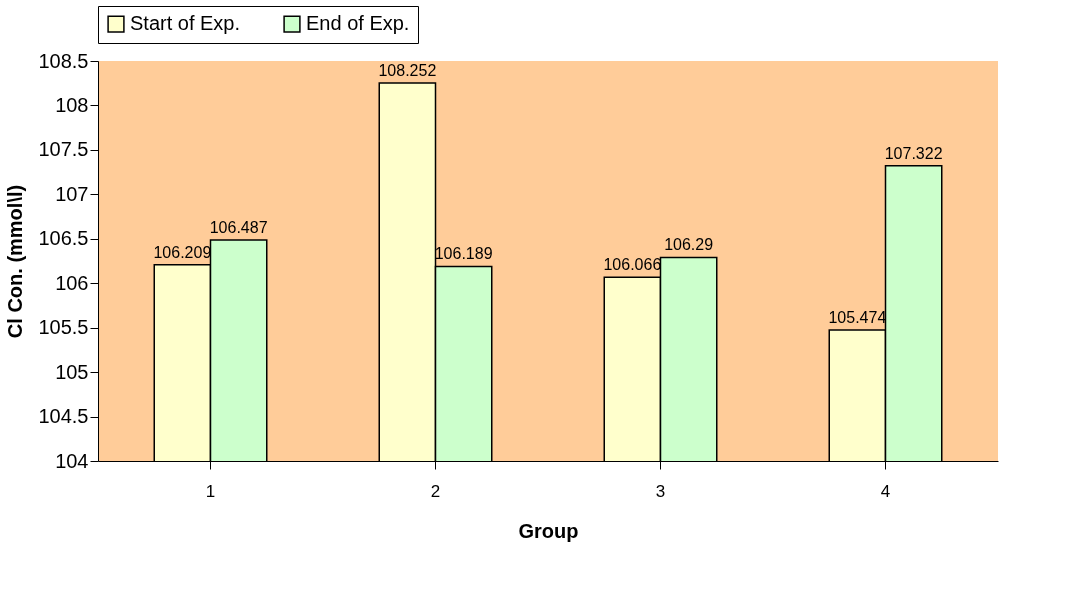 The height and width of the screenshot is (616, 1083). Describe the element at coordinates (885, 491) in the screenshot. I see `x-tick-label: 4` at that location.